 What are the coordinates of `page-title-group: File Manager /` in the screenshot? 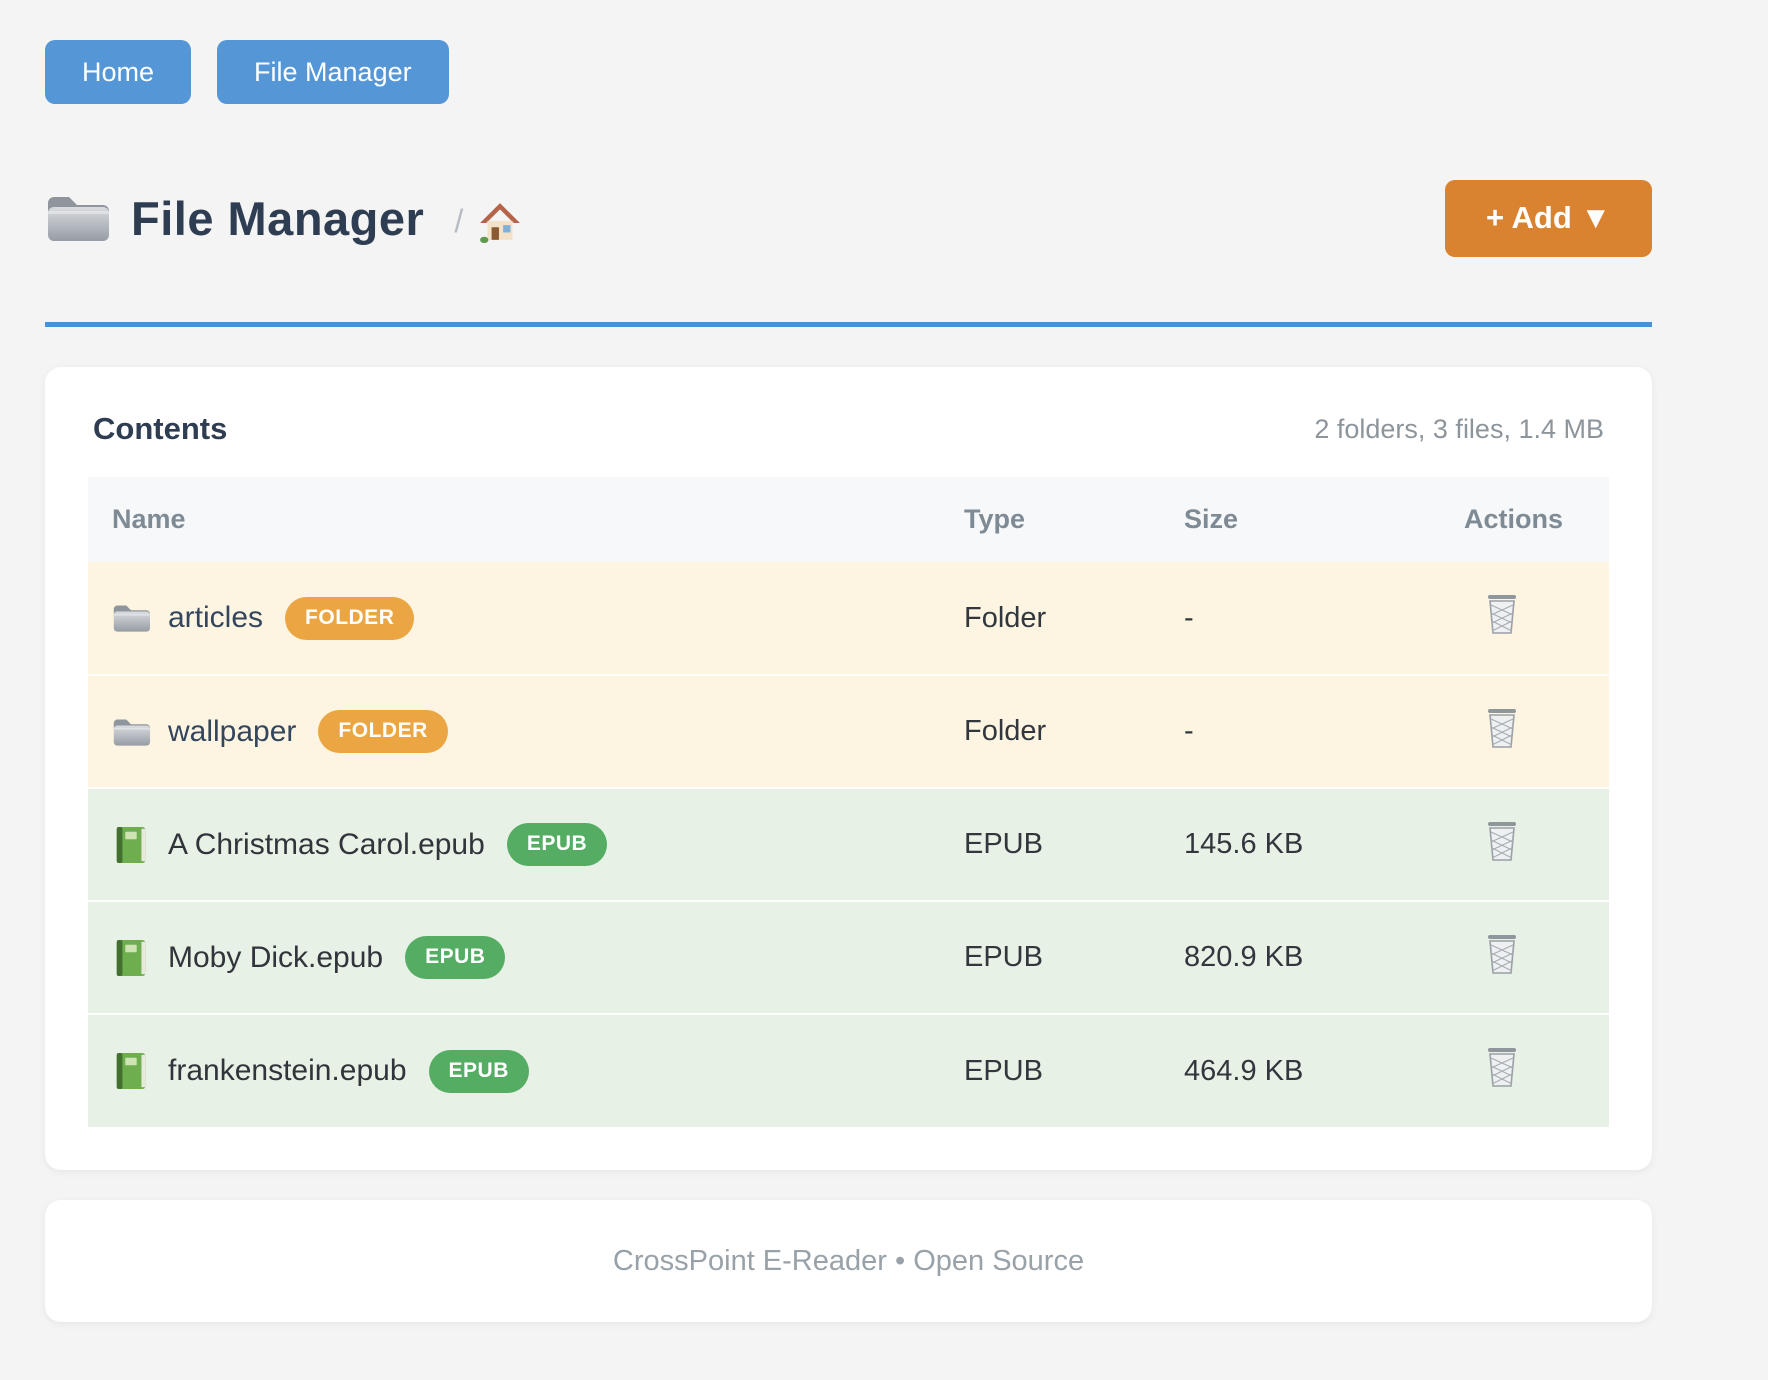 It's located at (283, 218).